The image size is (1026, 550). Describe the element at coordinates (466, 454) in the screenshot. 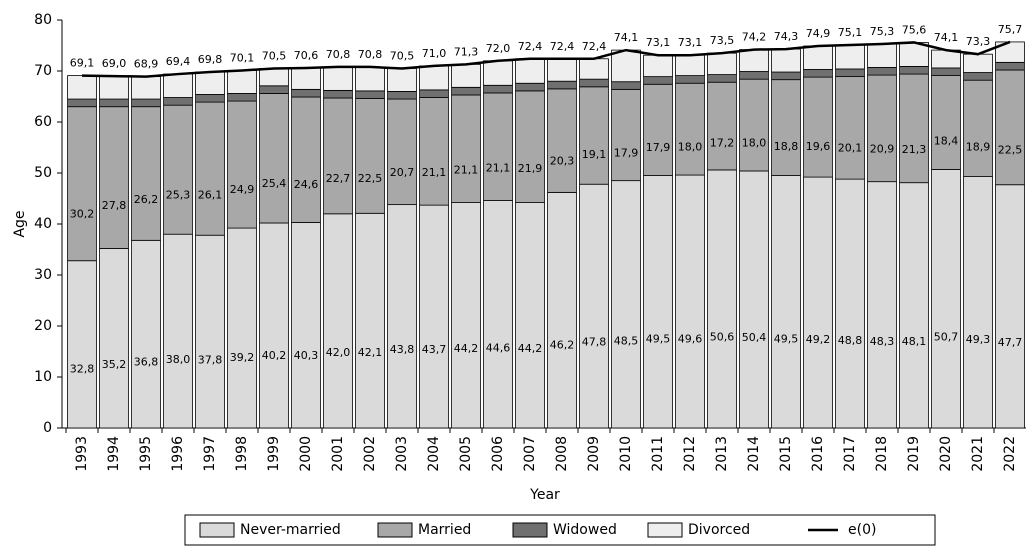

I see `x-tick-label: 2005` at that location.